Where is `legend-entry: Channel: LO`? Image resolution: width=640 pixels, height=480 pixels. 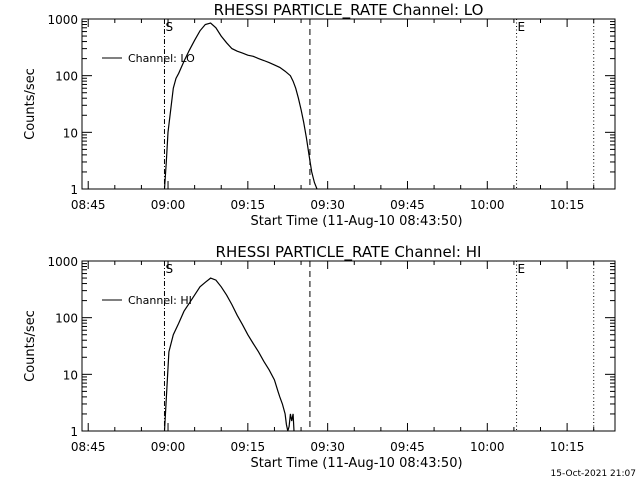
legend-entry: Channel: LO is located at coordinates (161, 58).